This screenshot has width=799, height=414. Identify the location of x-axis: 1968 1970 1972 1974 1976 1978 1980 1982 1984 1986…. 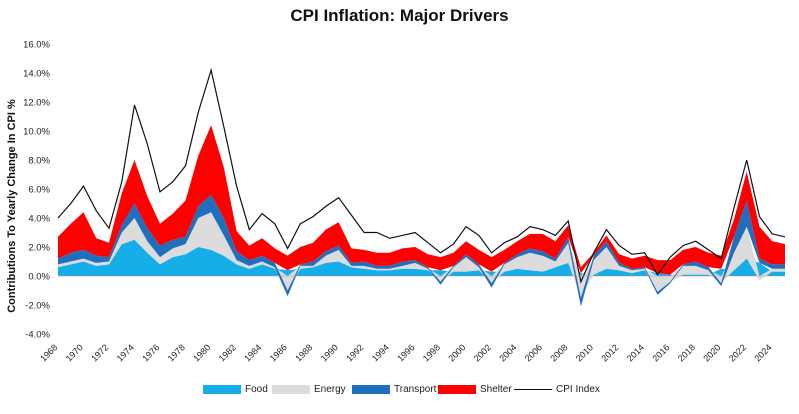
(405, 352).